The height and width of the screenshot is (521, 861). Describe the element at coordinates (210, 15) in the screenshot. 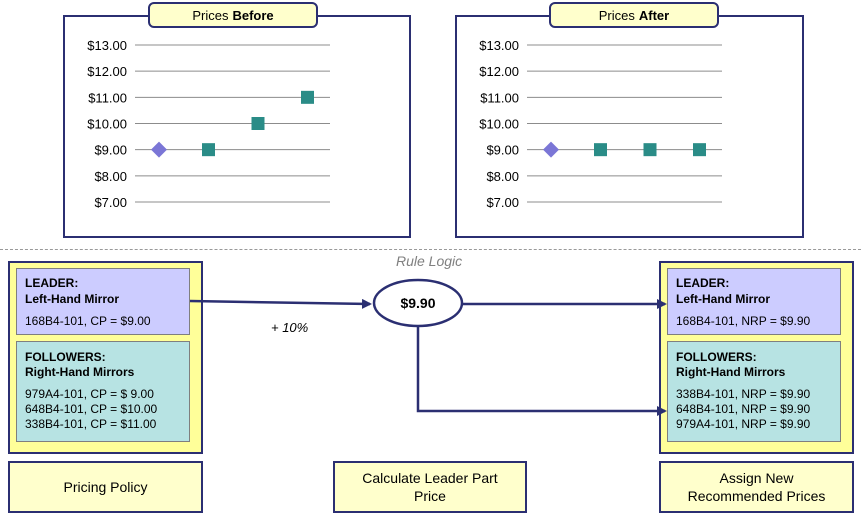

I see `chart-before-title-normal: Prices` at that location.